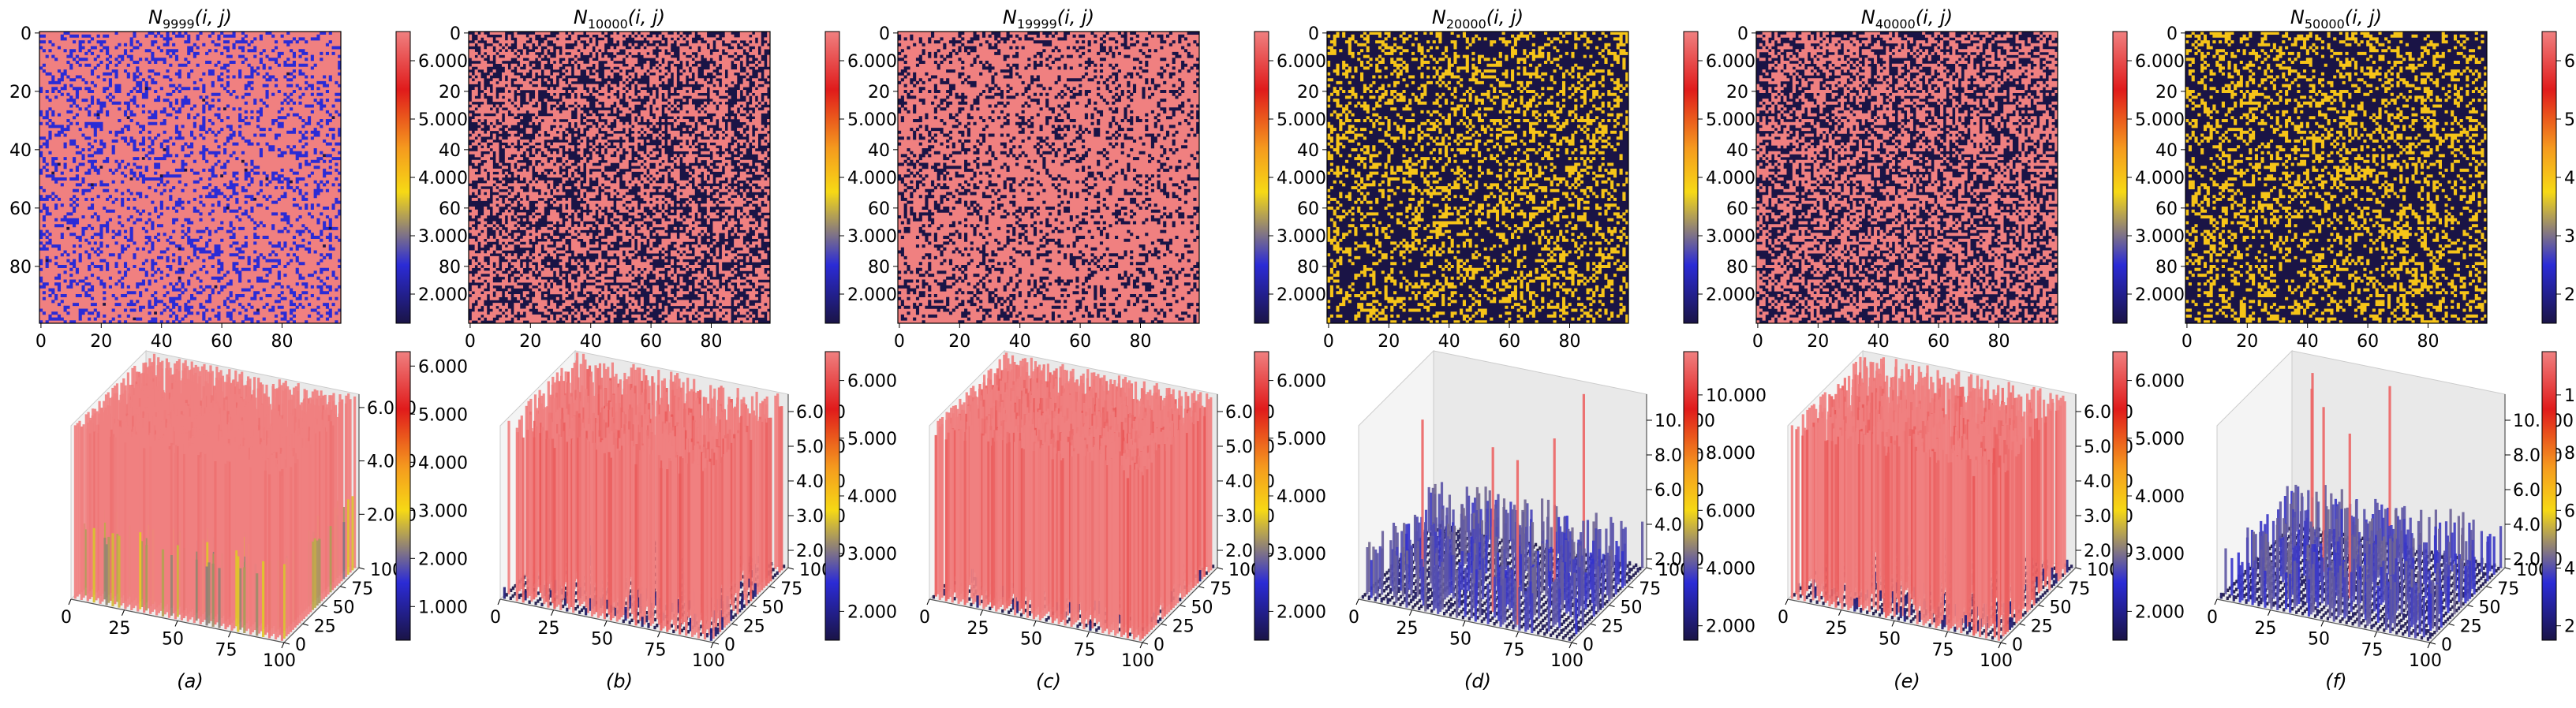 Image resolution: width=2576 pixels, height=708 pixels. I want to click on heatmap-colorbar-tick-label: 6.000, so click(1301, 62).